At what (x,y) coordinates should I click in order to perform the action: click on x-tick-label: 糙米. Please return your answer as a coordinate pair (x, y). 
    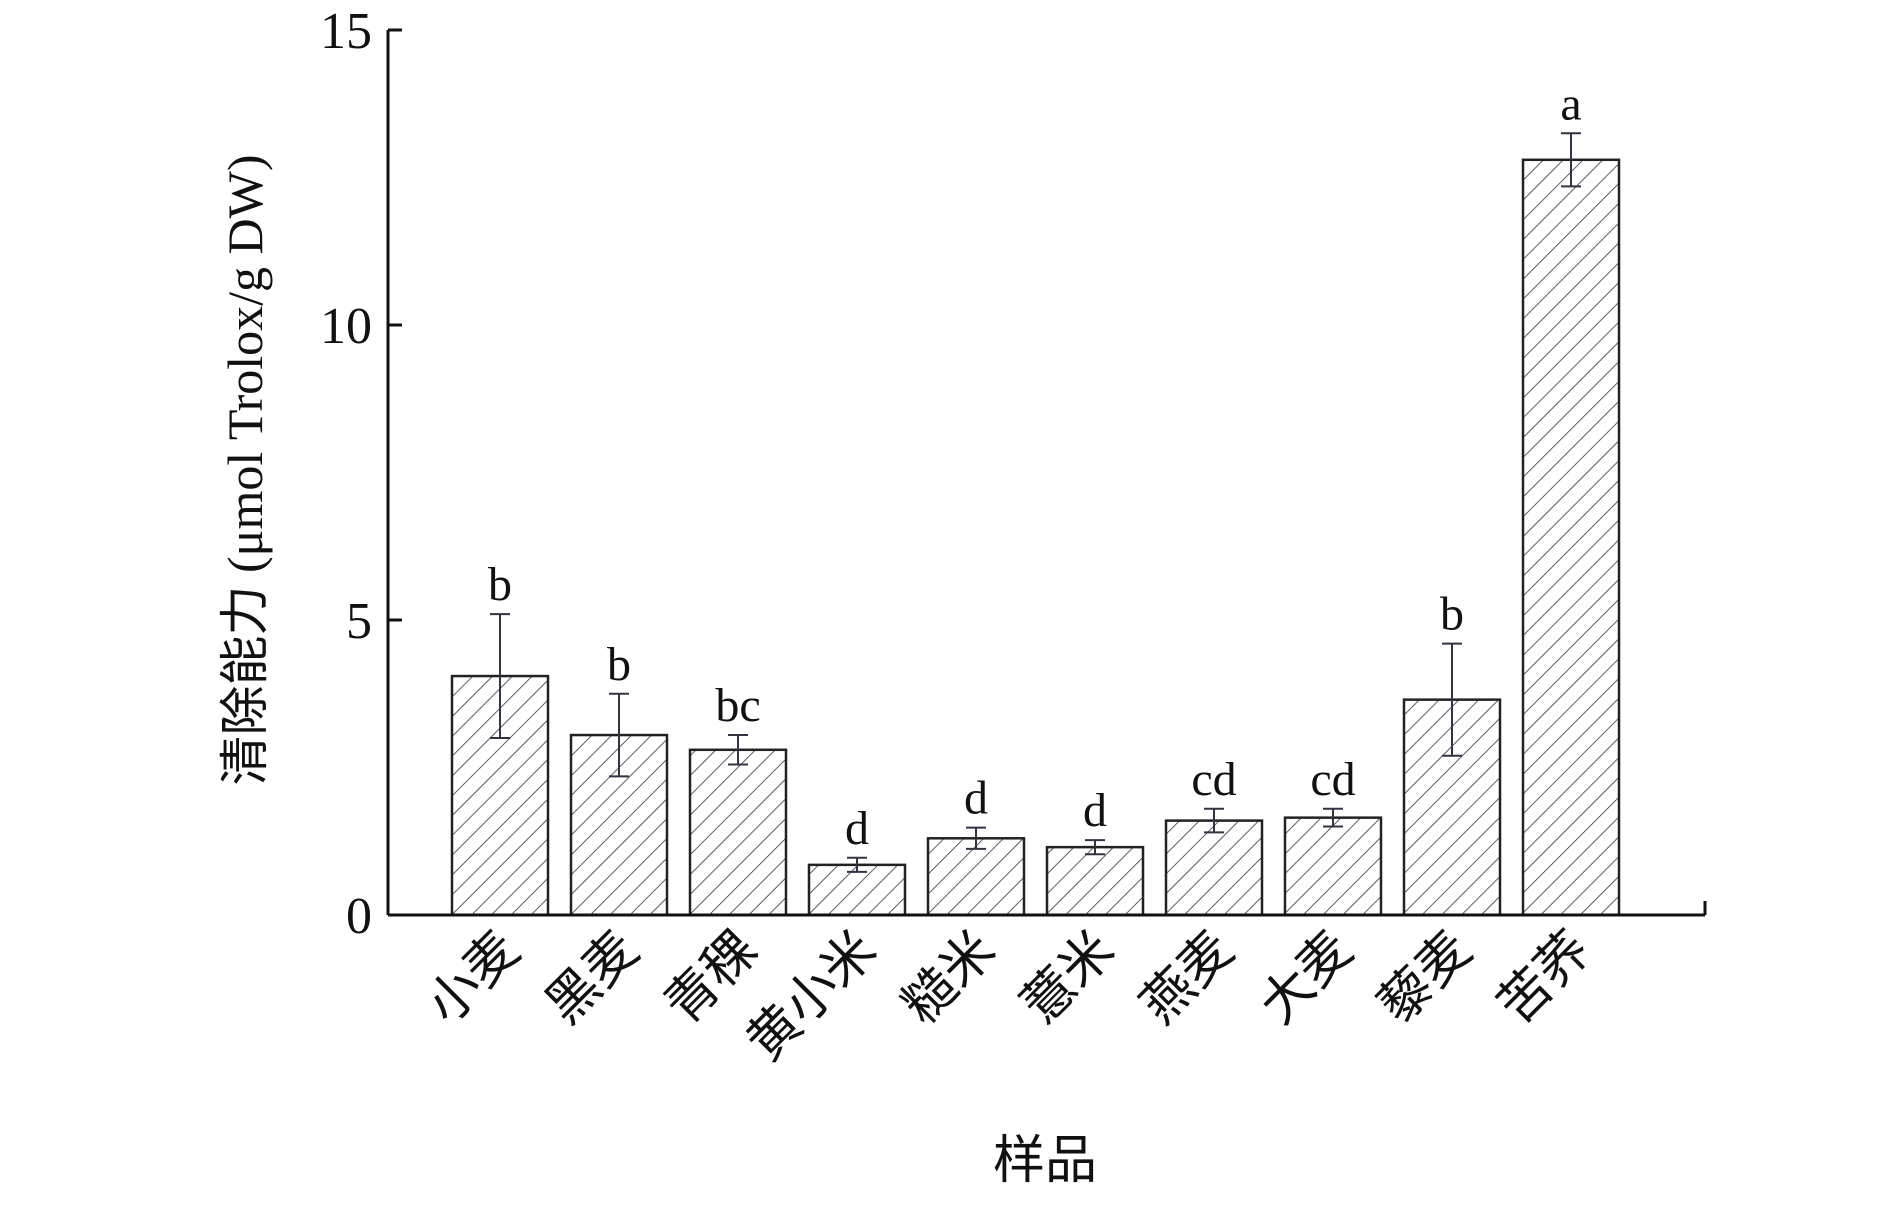
    Looking at the image, I should click on (950, 978).